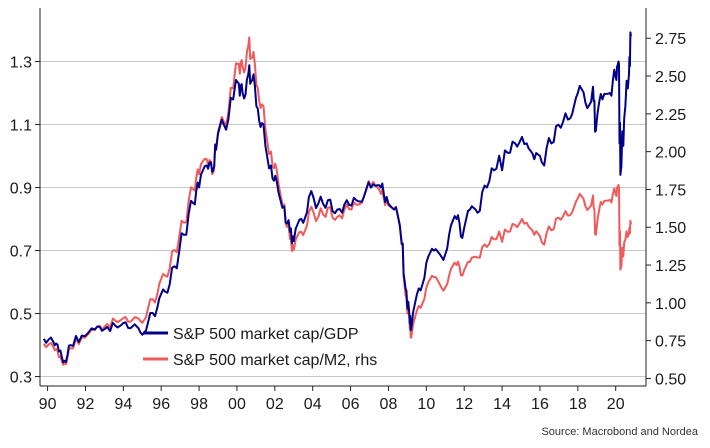  What do you see at coordinates (21, 378) in the screenshot?
I see `left-tick-label: 0.3` at bounding box center [21, 378].